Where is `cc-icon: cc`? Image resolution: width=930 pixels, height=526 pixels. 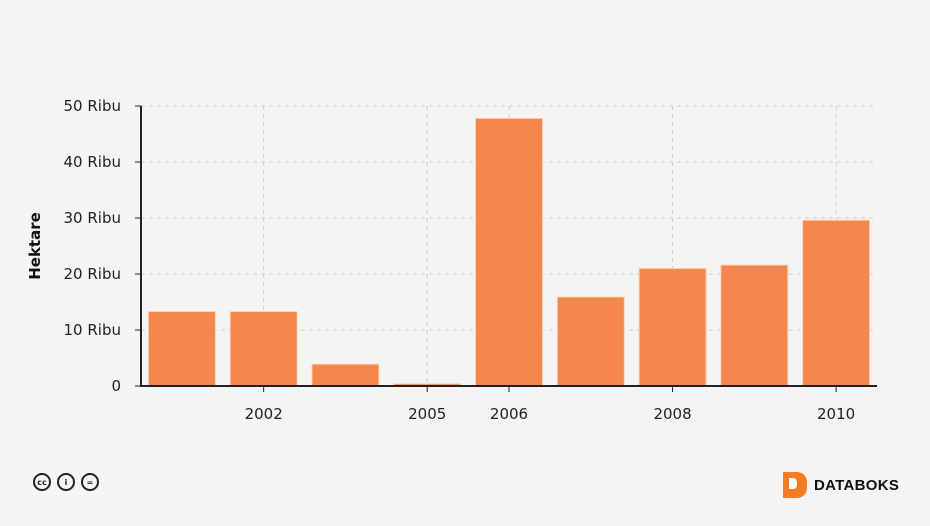 cc-icon: cc is located at coordinates (42, 482).